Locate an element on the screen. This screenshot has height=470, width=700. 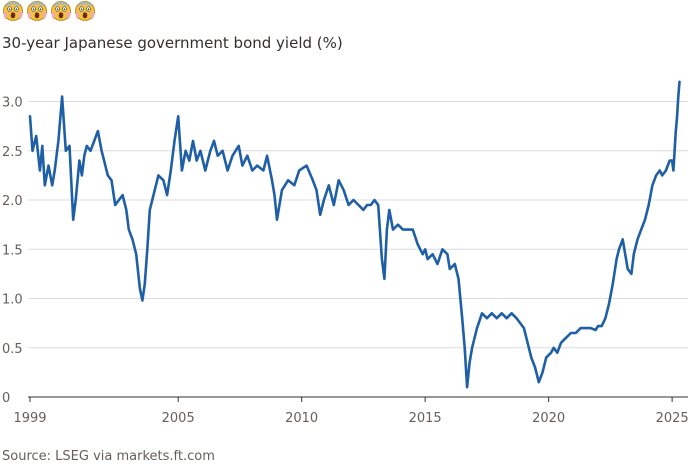
x-tick-label: 2025 is located at coordinates (672, 418).